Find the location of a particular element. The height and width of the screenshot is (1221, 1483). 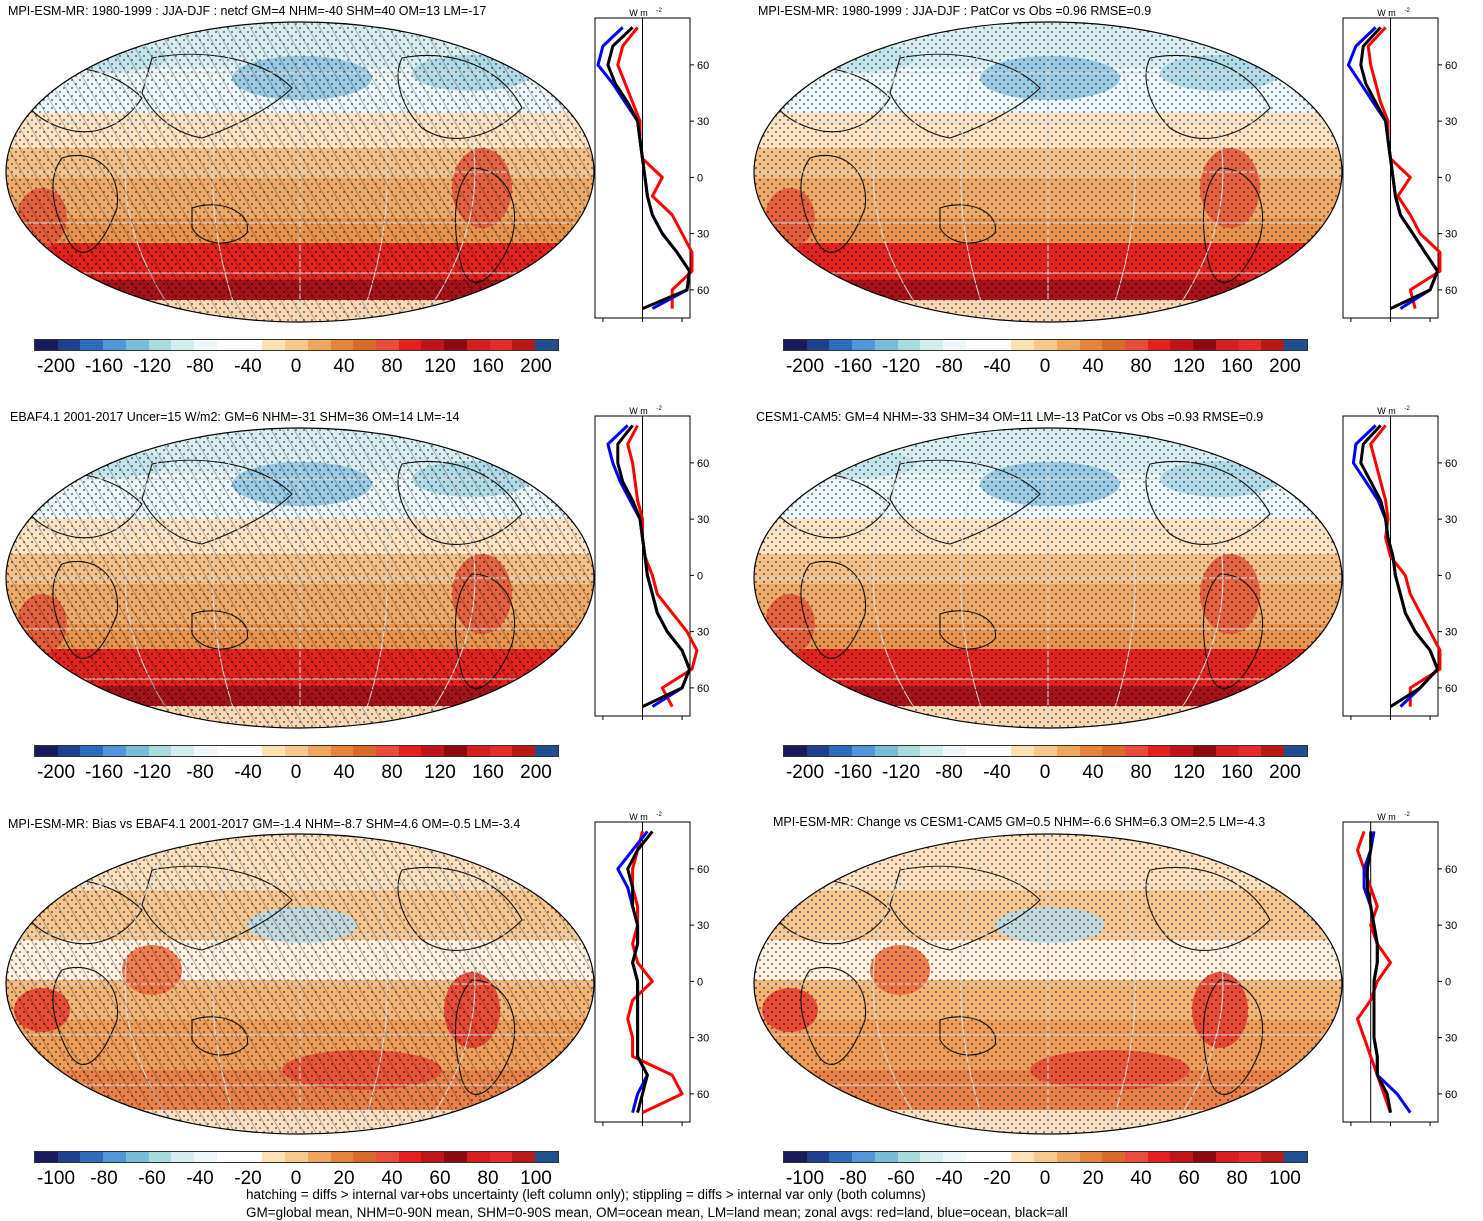

colorbar-labels-5: -100 -80 -60 -40 -20 0 20 40 60 80 100 is located at coordinates (302, 1179).